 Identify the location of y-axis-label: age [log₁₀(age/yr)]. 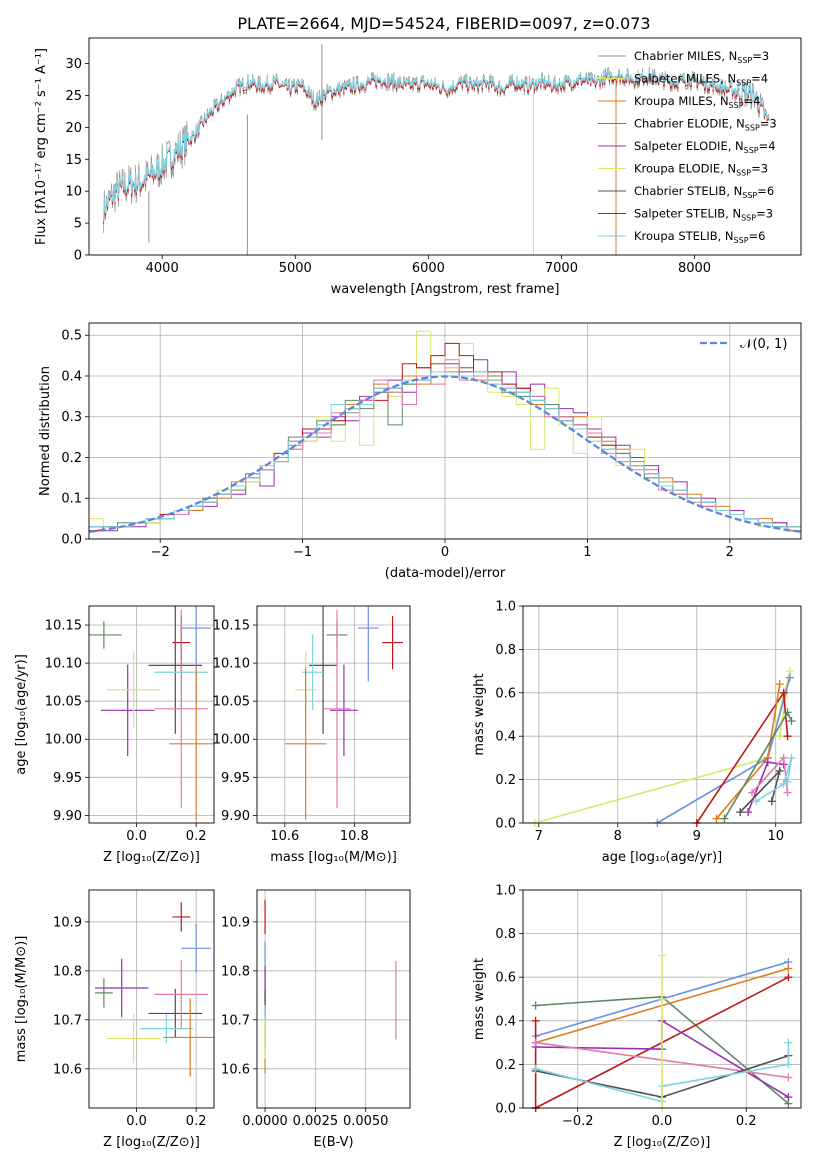
(21, 714).